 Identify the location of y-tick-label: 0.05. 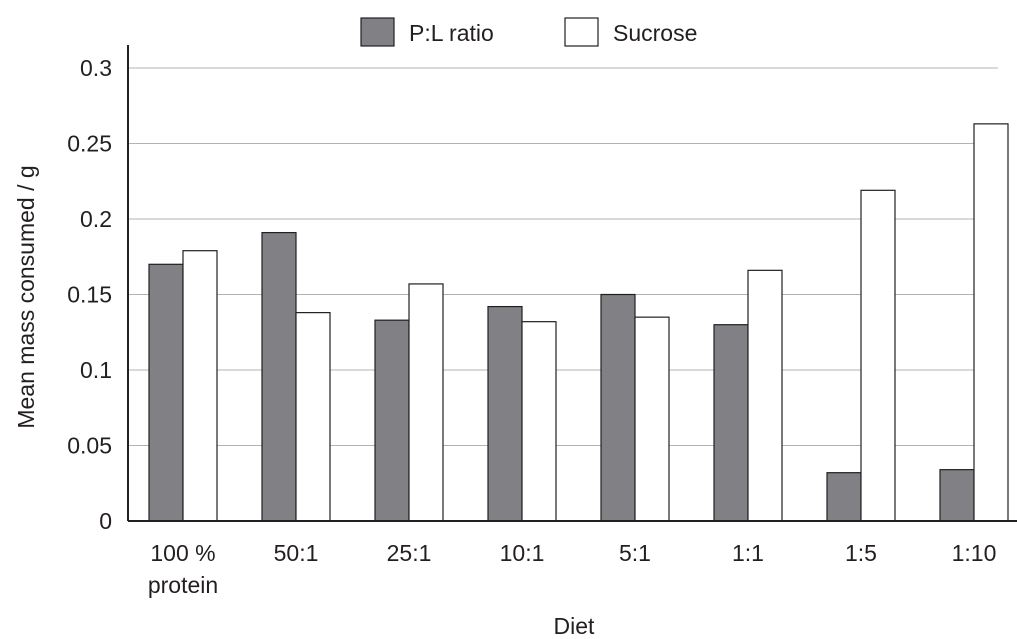
(89, 446).